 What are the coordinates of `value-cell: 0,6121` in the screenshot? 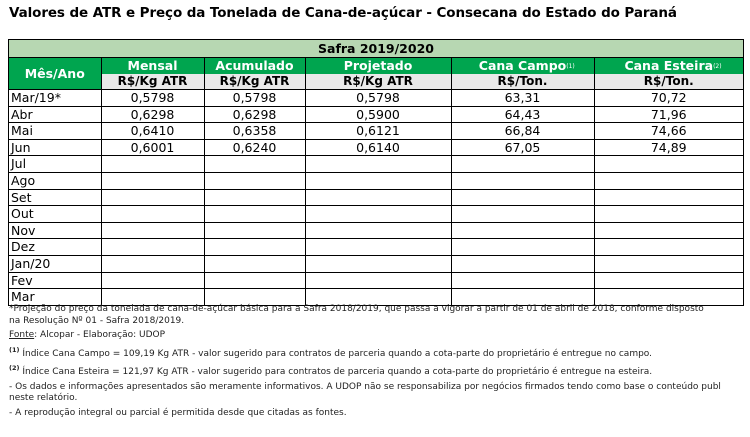 It's located at (378, 131).